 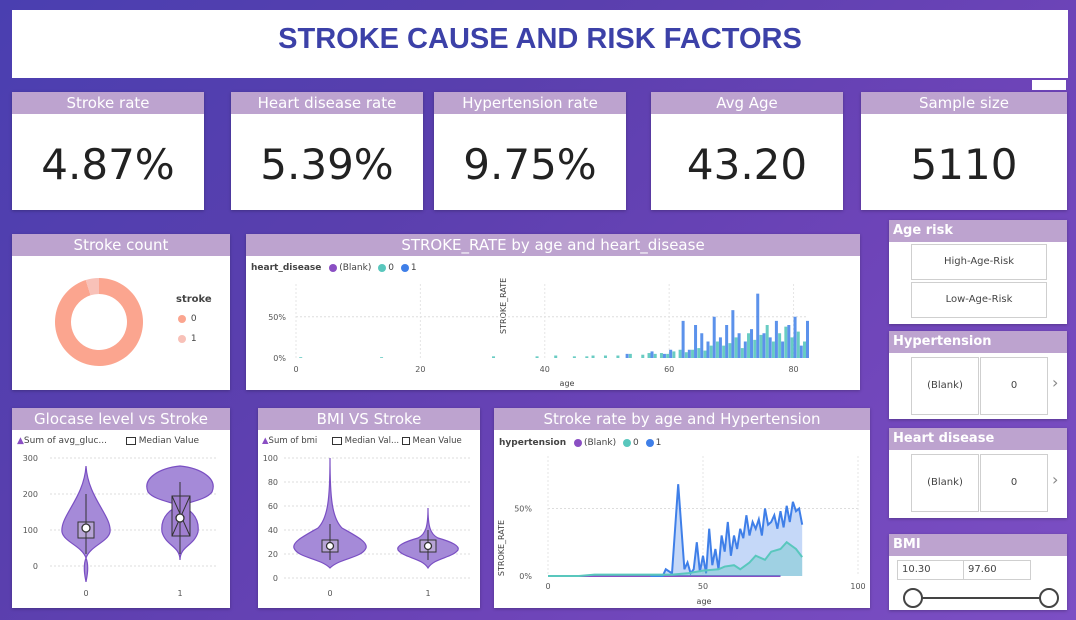 I want to click on slicer-item-high-age-risk: High-Age-Risk, so click(x=979, y=262).